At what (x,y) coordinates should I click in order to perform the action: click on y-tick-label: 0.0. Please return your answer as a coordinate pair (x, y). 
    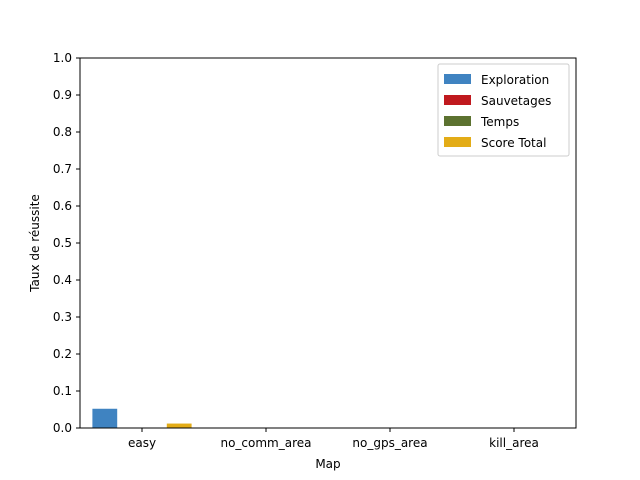
    Looking at the image, I should click on (62, 428).